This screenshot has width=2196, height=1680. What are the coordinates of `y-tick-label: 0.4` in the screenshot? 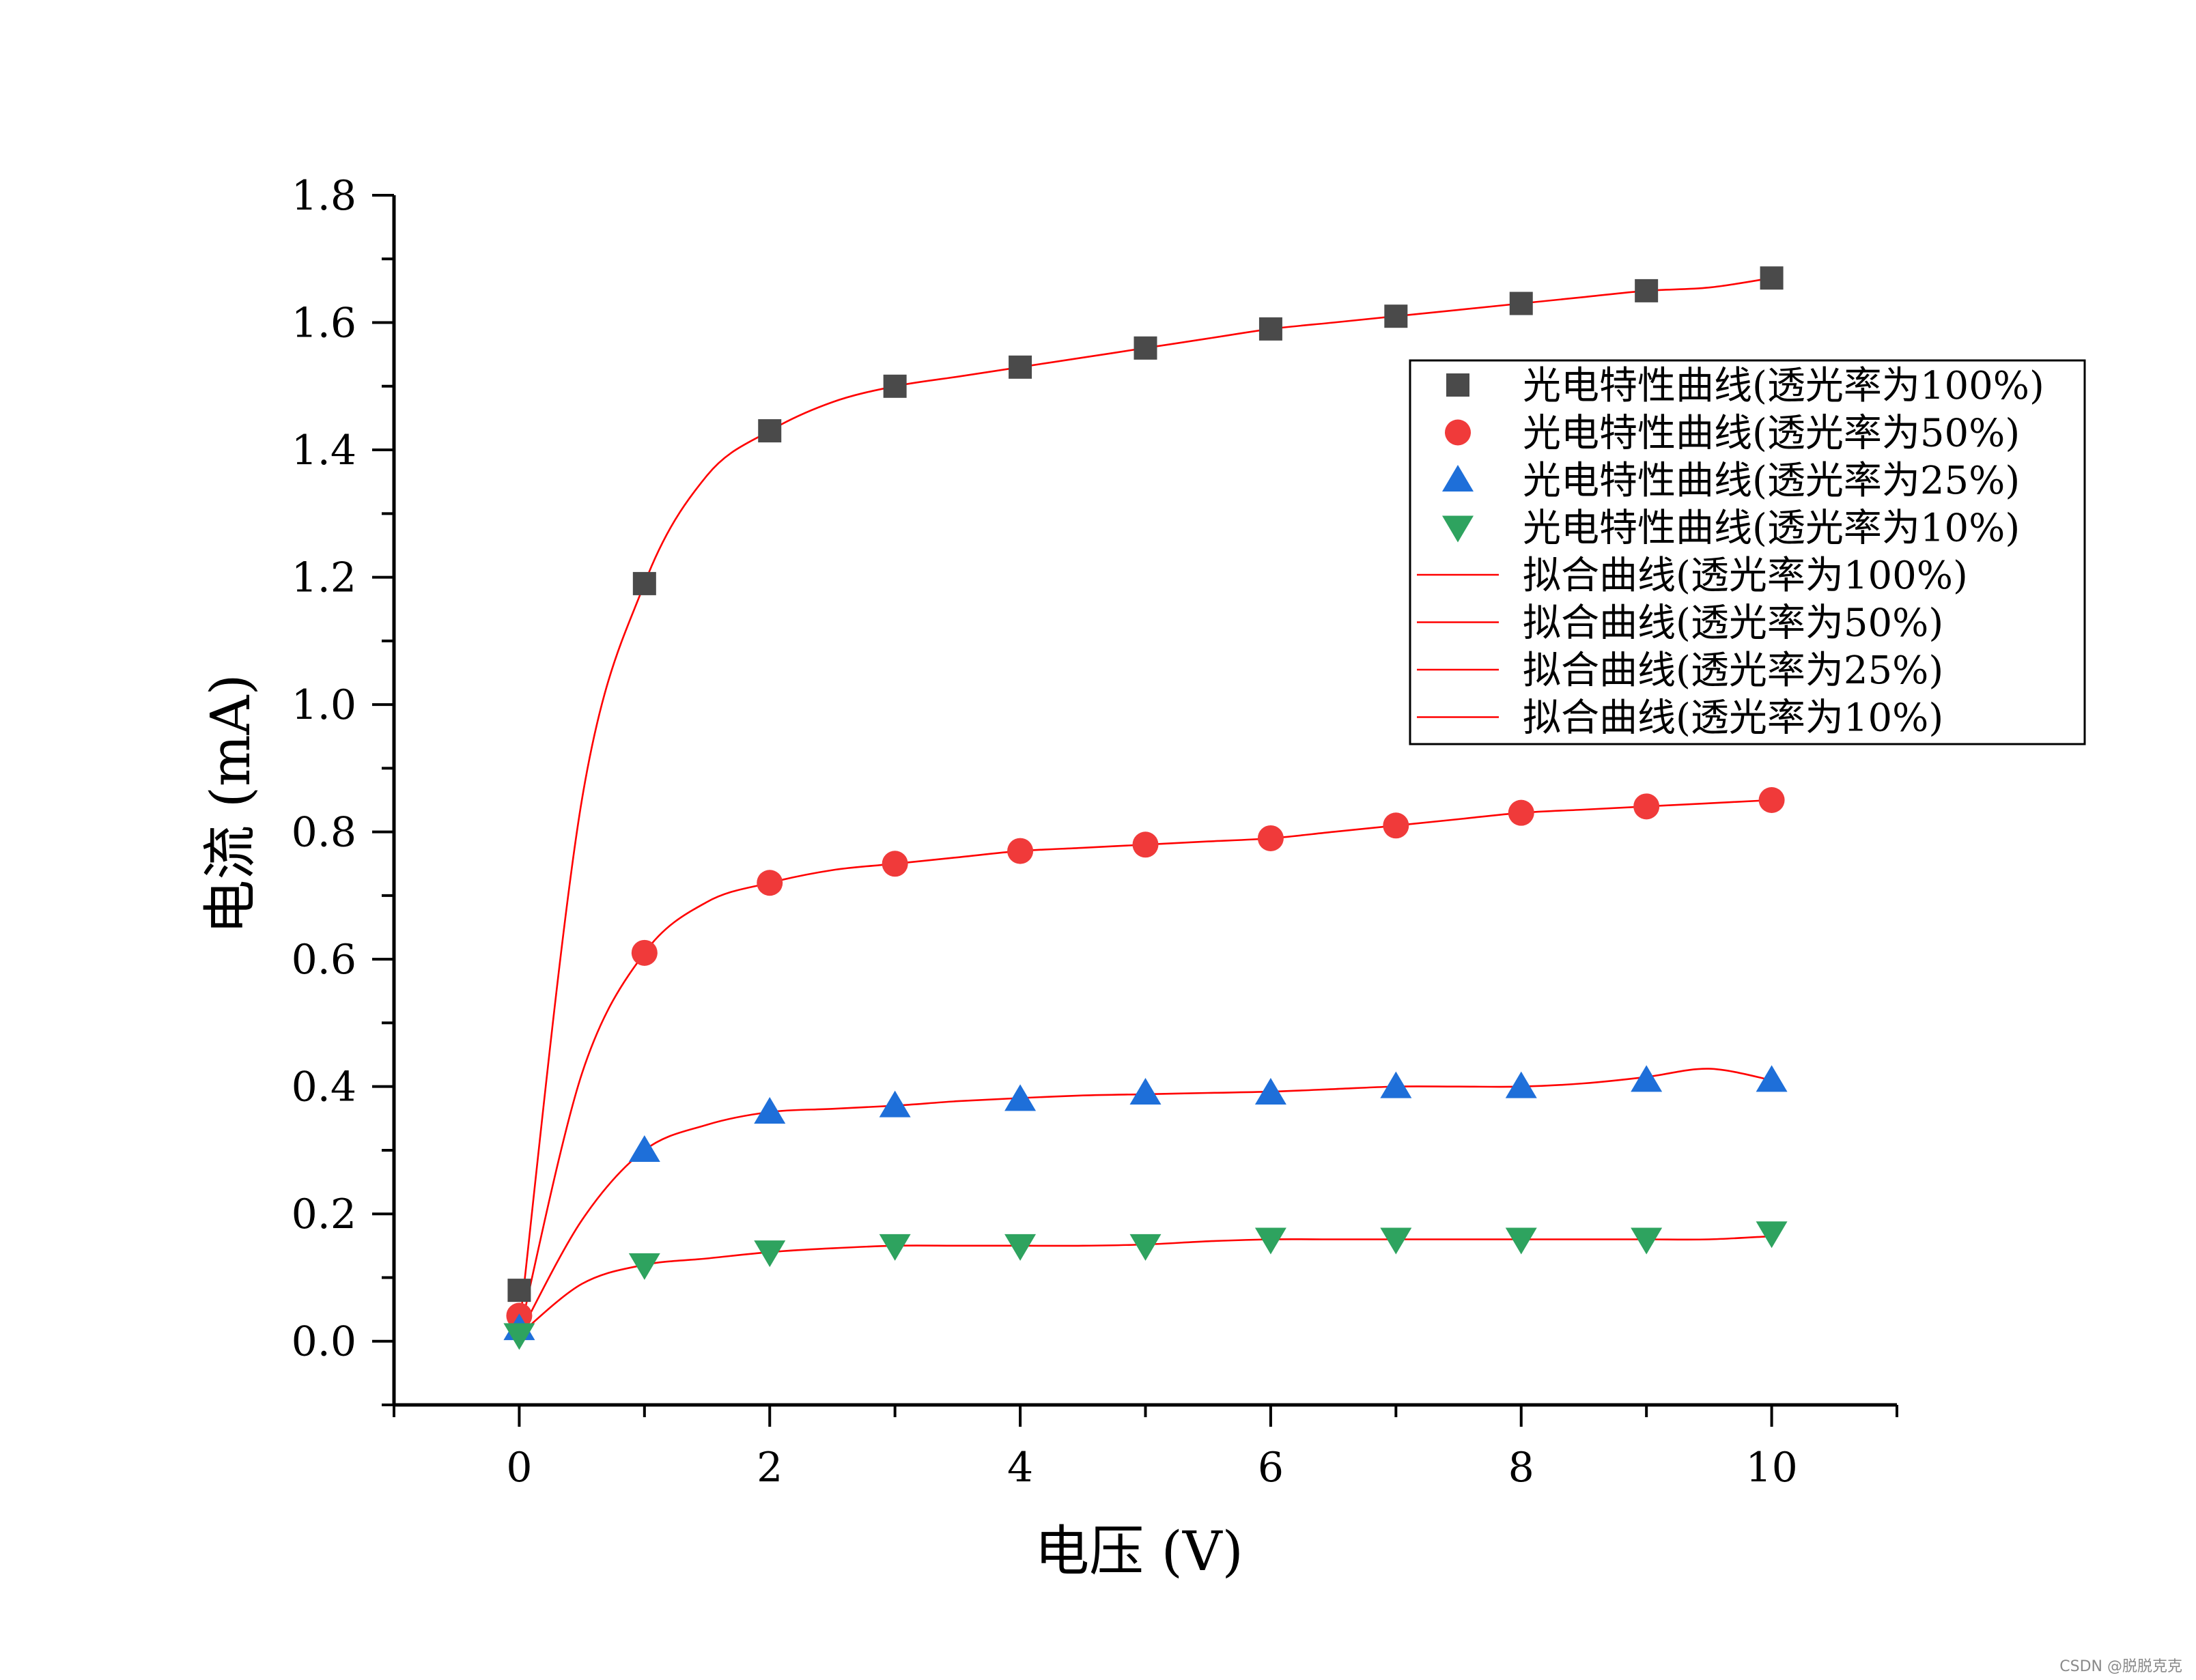 It's located at (324, 1087).